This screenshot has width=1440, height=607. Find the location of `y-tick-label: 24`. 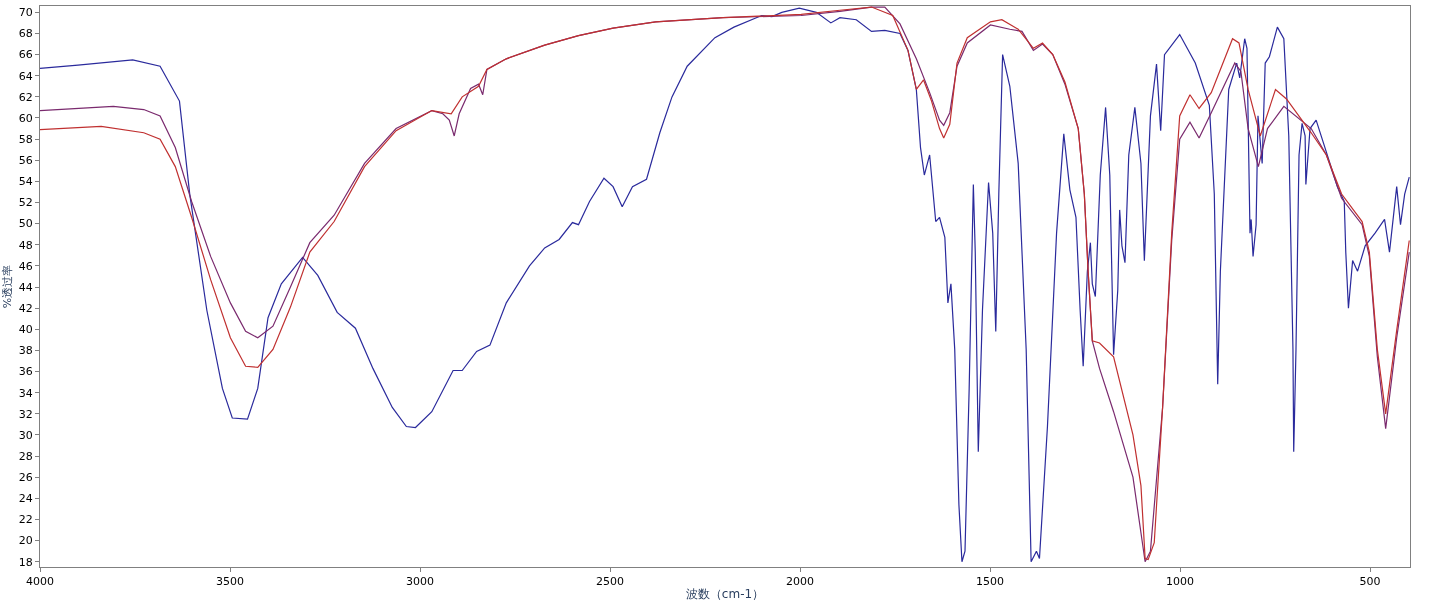

y-tick-label: 24 is located at coordinates (25, 499).